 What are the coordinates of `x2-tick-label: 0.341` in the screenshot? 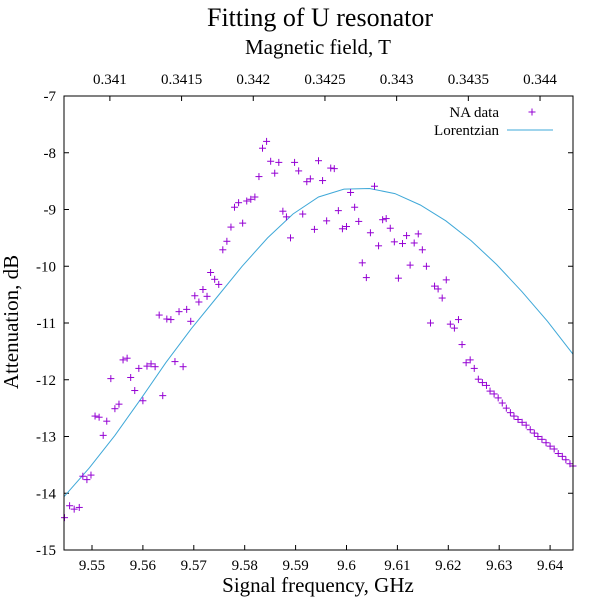 It's located at (110, 80).